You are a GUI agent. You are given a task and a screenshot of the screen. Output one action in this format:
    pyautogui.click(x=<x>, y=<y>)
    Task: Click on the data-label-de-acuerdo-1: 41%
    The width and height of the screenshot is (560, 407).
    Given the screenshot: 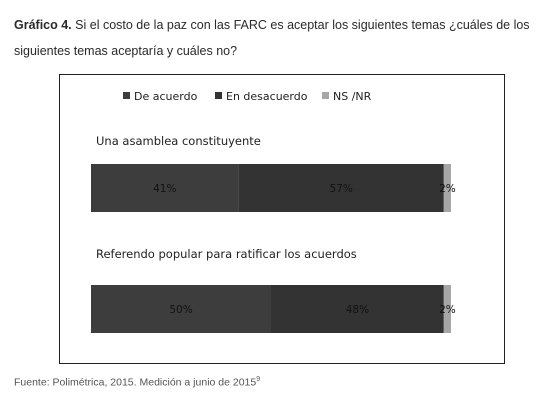 What is the action you would take?
    pyautogui.click(x=164, y=189)
    